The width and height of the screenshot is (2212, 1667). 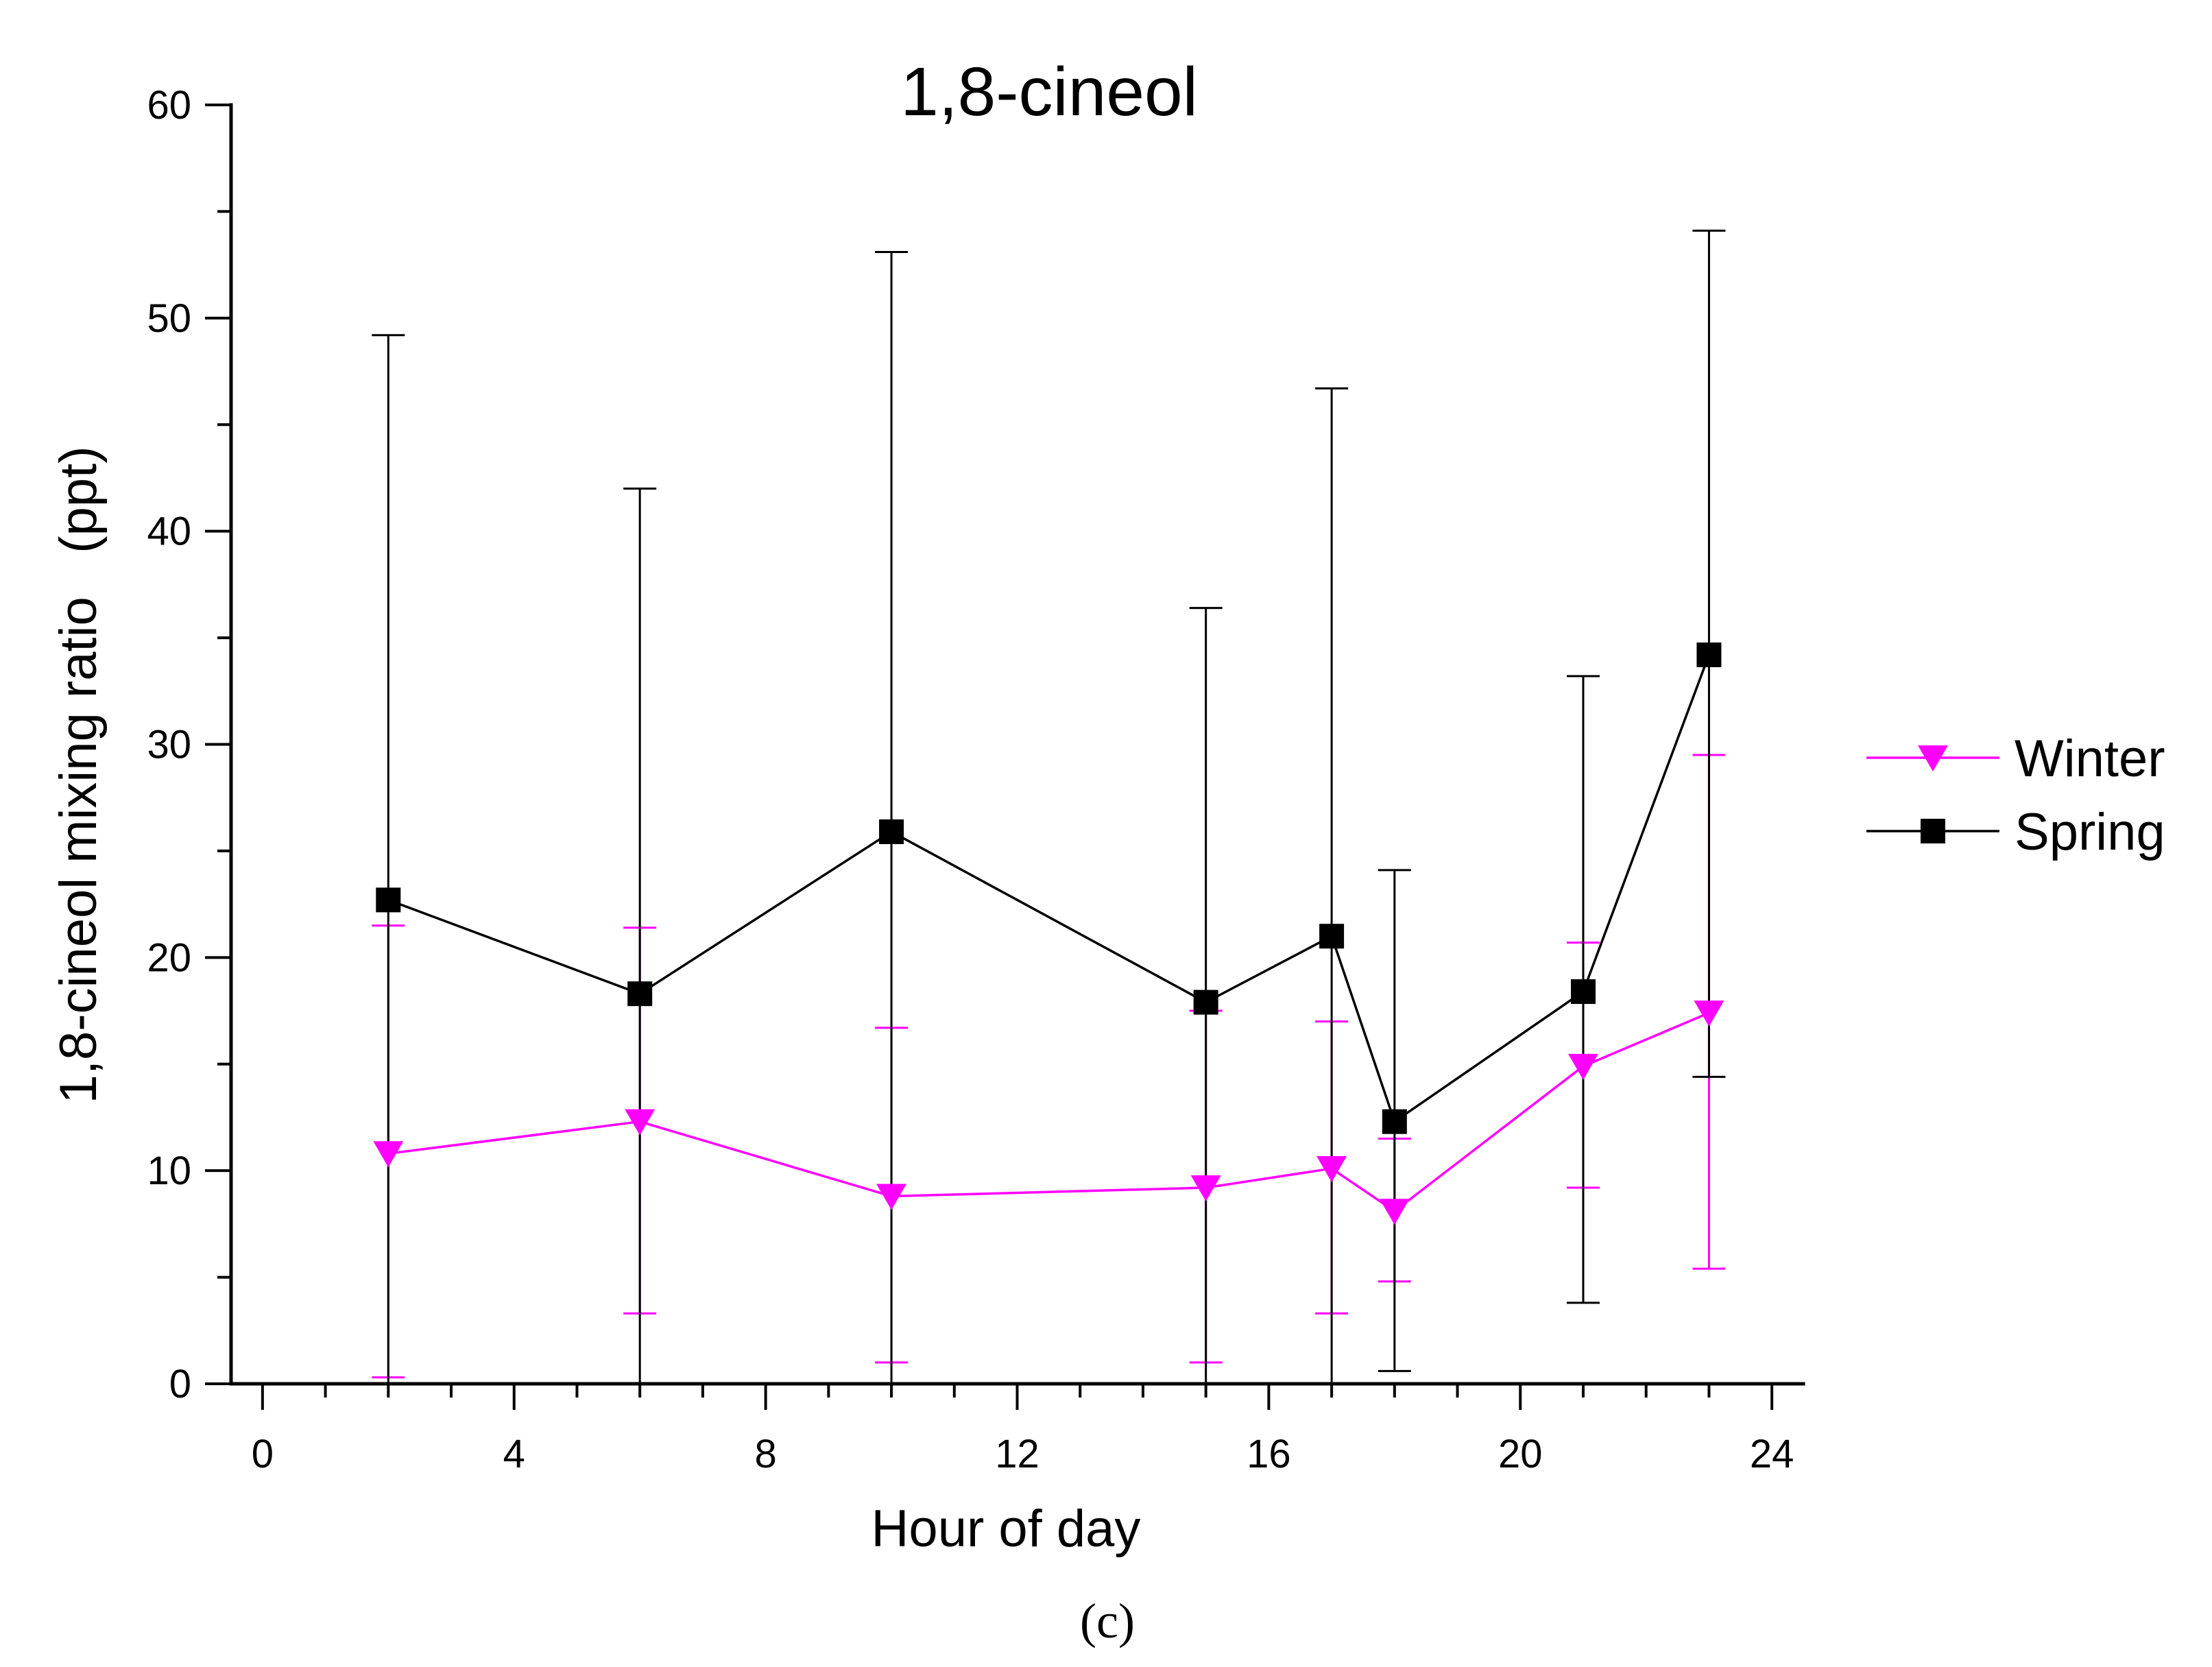 I want to click on y-tick-label: 0, so click(x=180, y=1384).